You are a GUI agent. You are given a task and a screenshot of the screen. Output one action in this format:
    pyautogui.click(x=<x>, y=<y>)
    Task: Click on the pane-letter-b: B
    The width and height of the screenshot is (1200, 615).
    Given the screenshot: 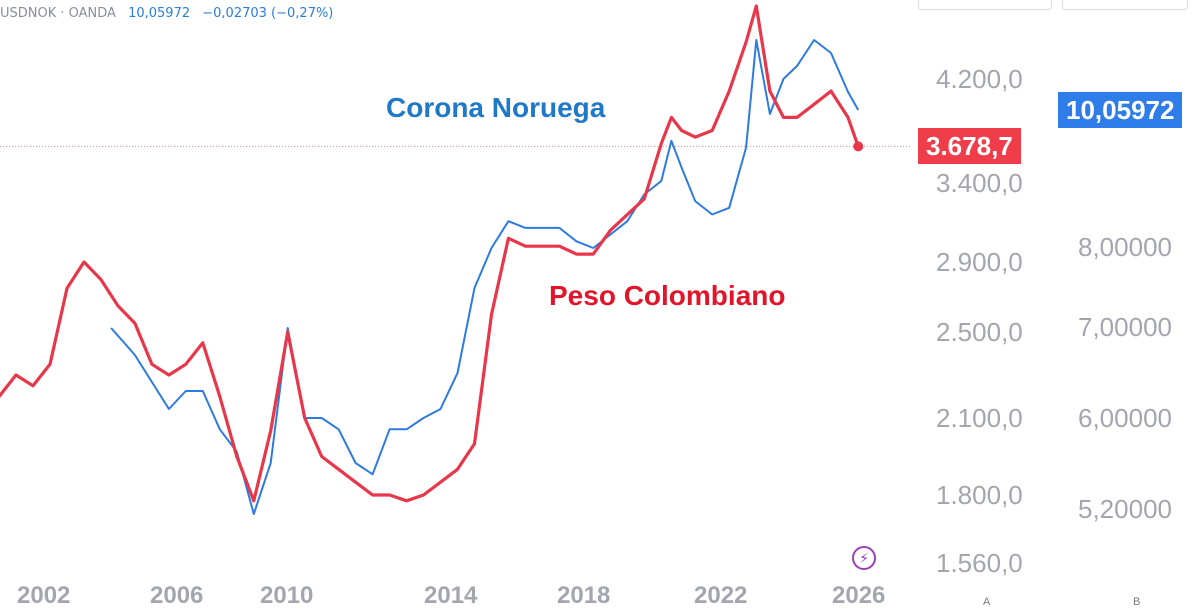 What is the action you would take?
    pyautogui.click(x=1137, y=602)
    